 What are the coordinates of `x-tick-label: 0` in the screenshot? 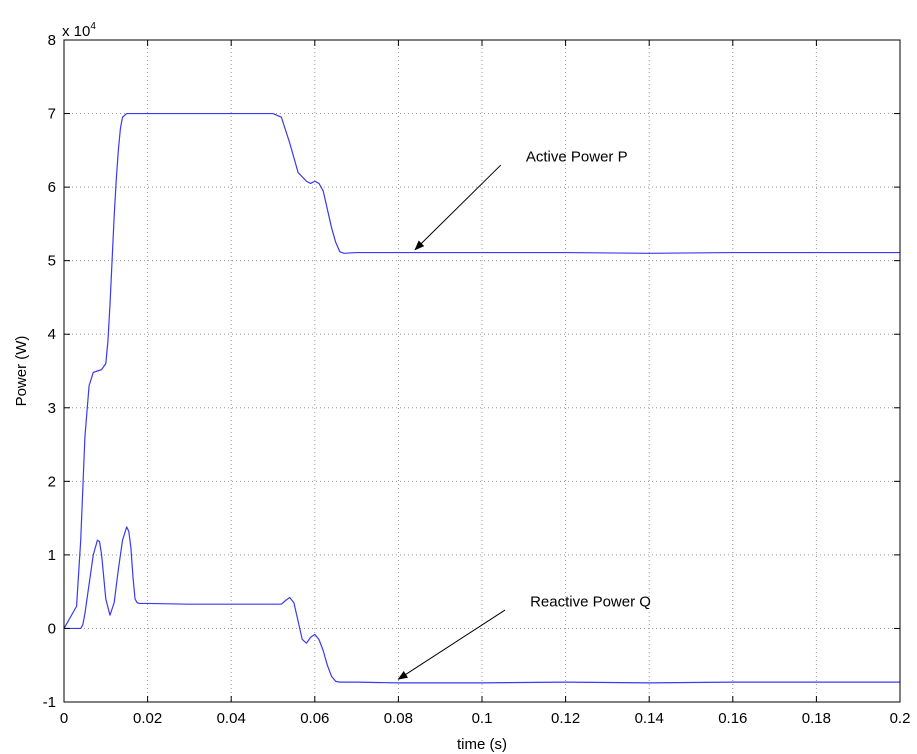 It's located at (64, 718).